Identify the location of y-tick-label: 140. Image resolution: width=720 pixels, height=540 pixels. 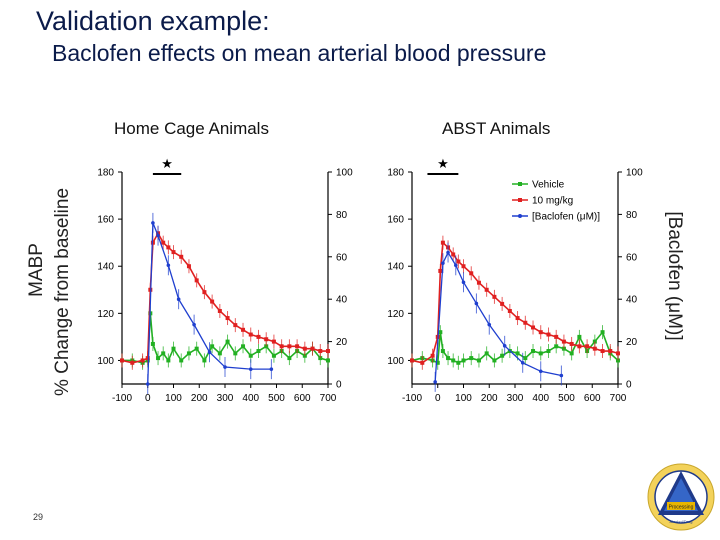
(105, 267).